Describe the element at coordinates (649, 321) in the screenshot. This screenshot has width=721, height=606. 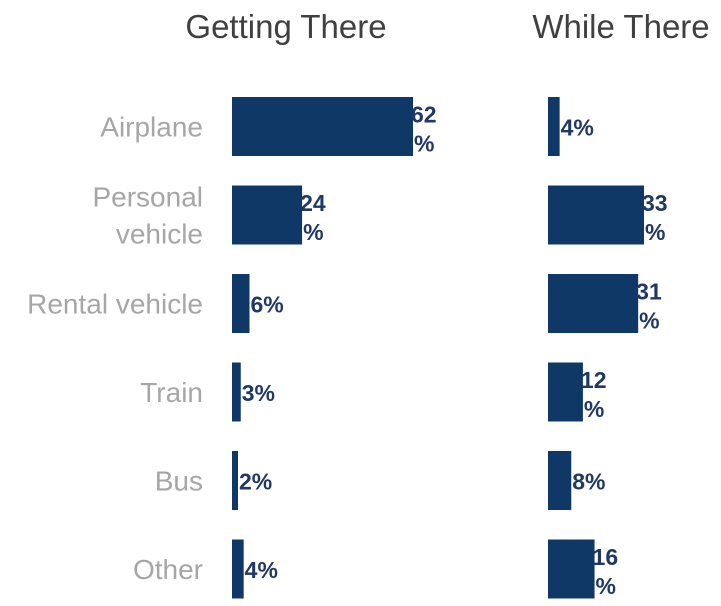
I see `value-label-unit-while-there-rental-vehicle: %` at that location.